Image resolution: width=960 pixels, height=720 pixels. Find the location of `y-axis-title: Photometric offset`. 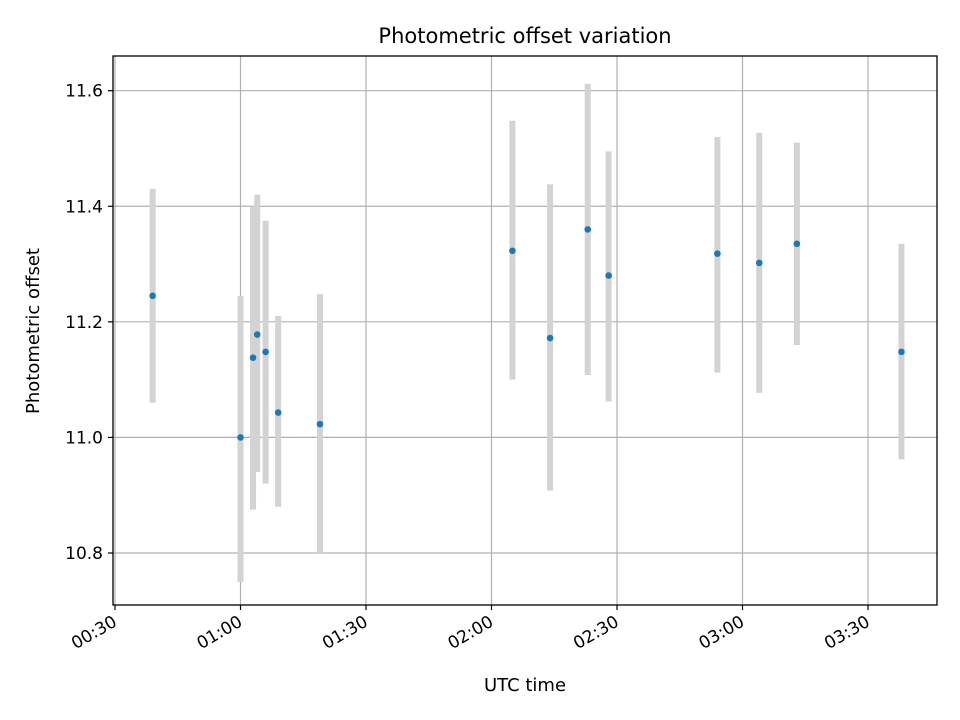

y-axis-title: Photometric offset is located at coordinates (33, 331).